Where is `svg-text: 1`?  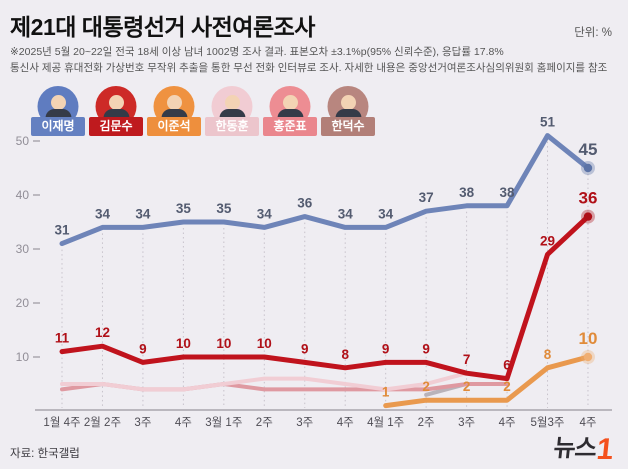 svg-text: 1 is located at coordinates (386, 392).